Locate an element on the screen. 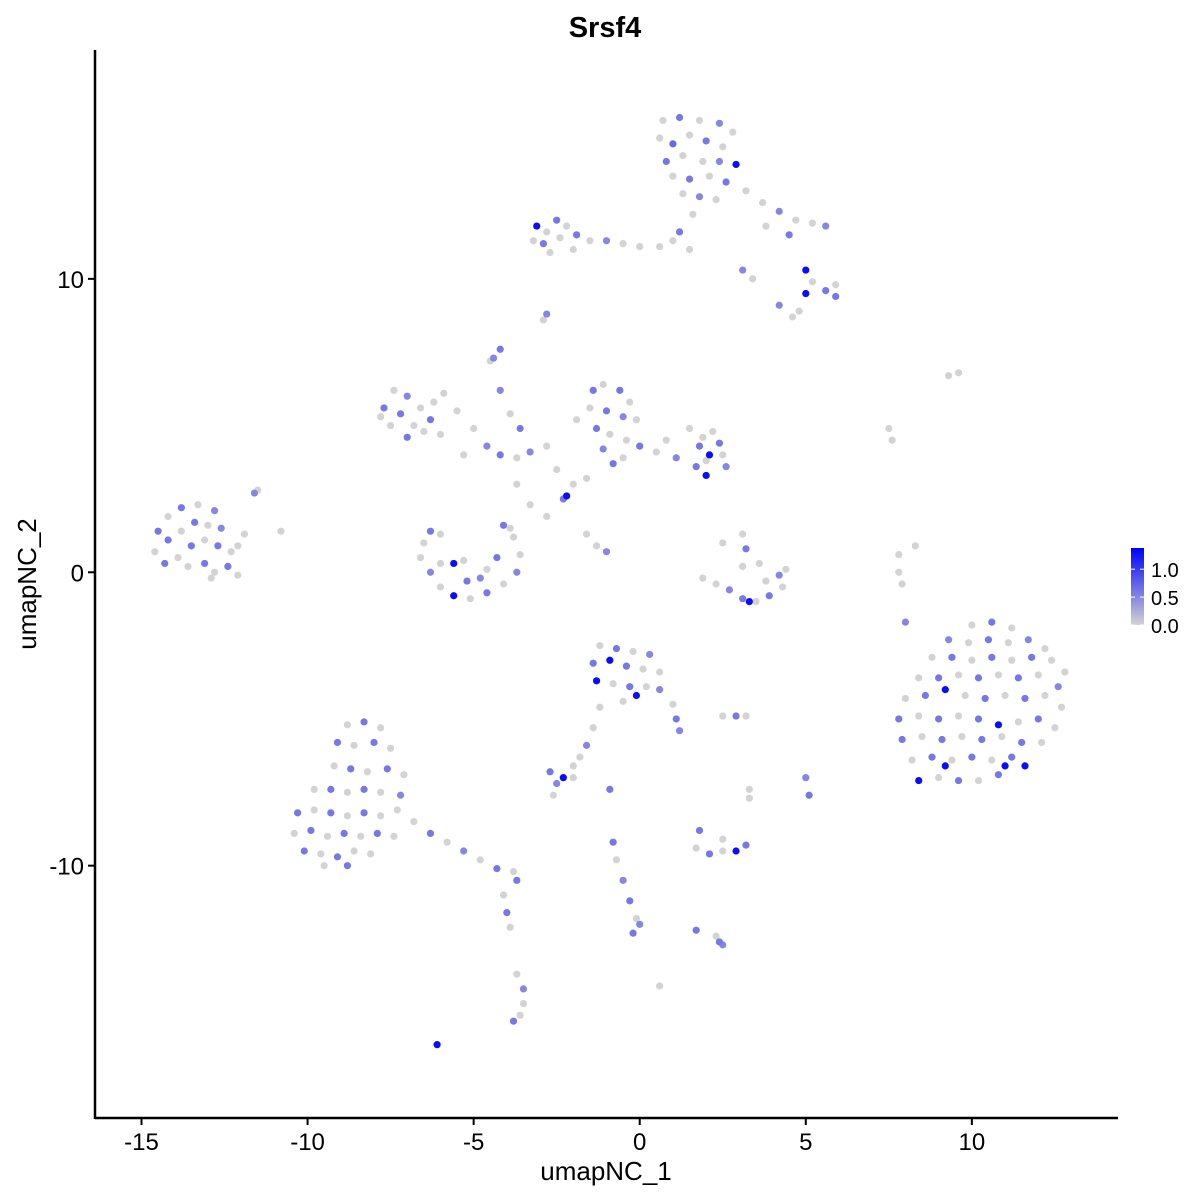 This screenshot has height=1200, width=1200. x-tick-label: -15 is located at coordinates (141, 1142).